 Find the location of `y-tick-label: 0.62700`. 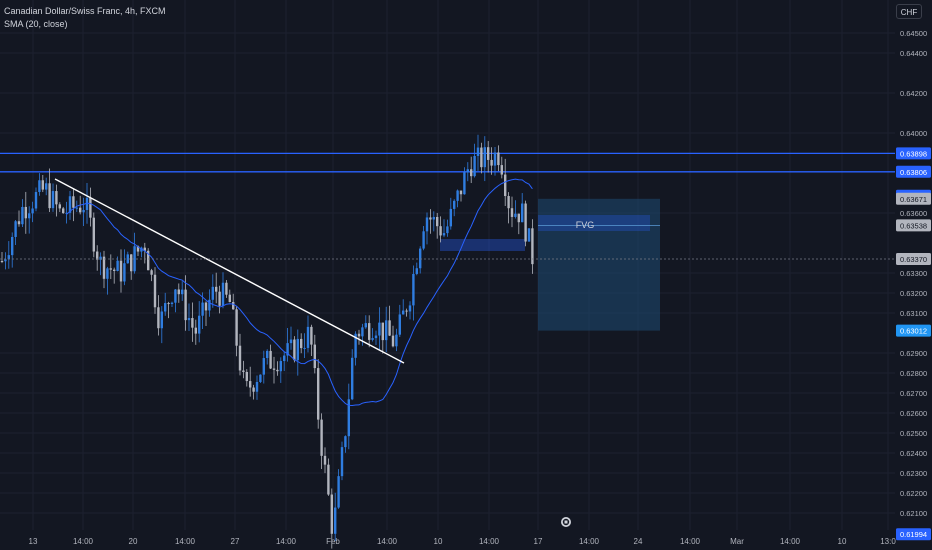

y-tick-label: 0.62700 is located at coordinates (913, 393).